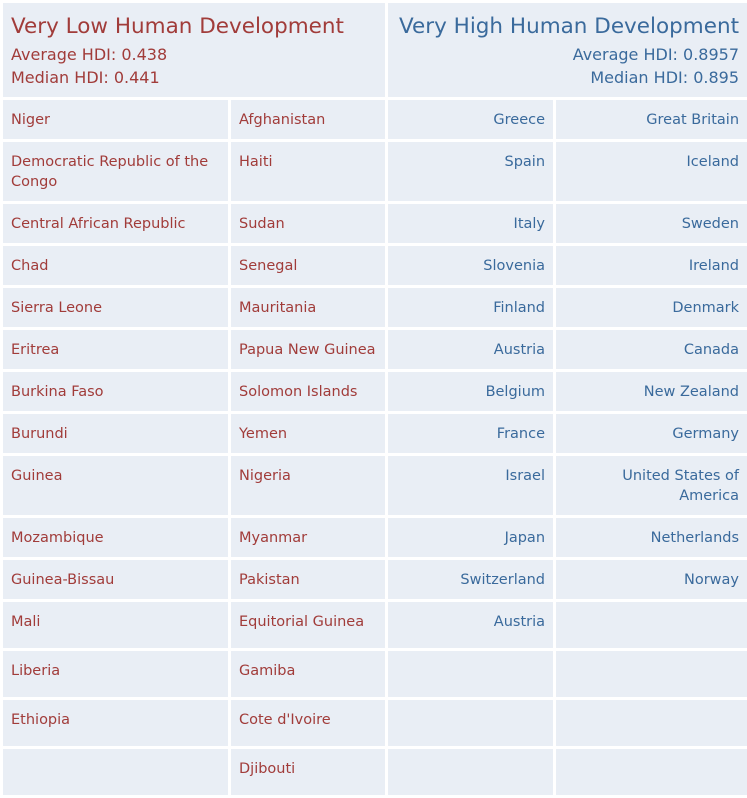 The height and width of the screenshot is (798, 747). I want to click on high-country-cell: Switzerland, so click(471, 580).